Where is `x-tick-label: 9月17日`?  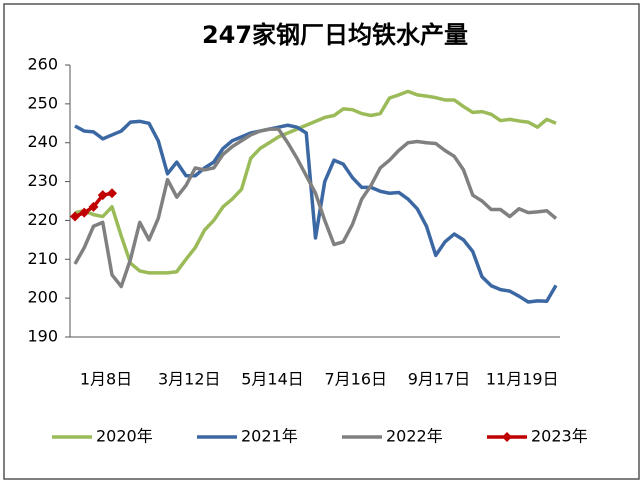 x-tick-label: 9月17日 is located at coordinates (439, 379).